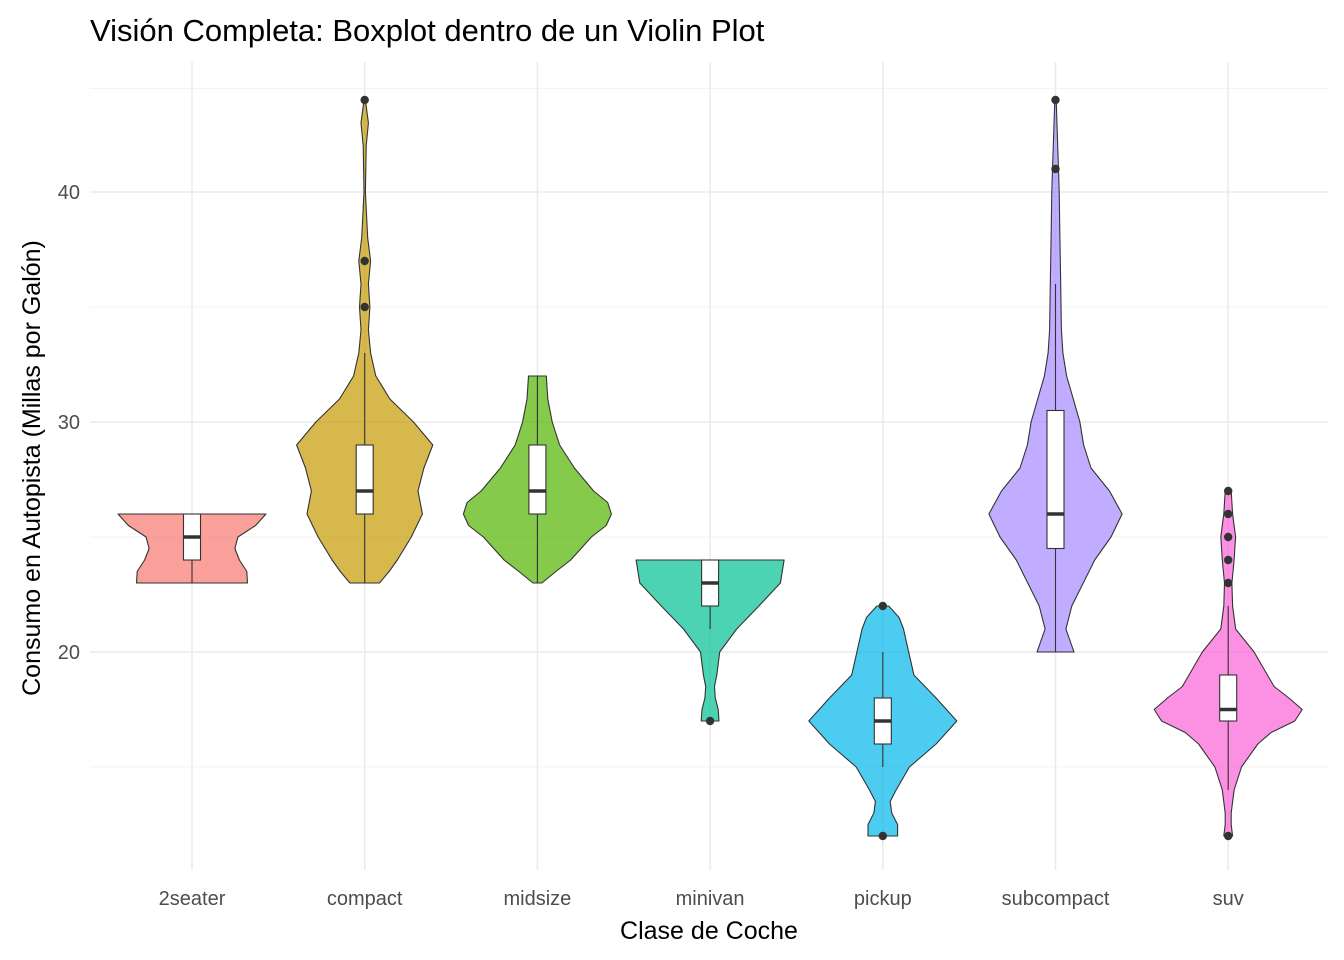 The height and width of the screenshot is (960, 1344). I want to click on x-axis-title: Clase de Coche, so click(709, 931).